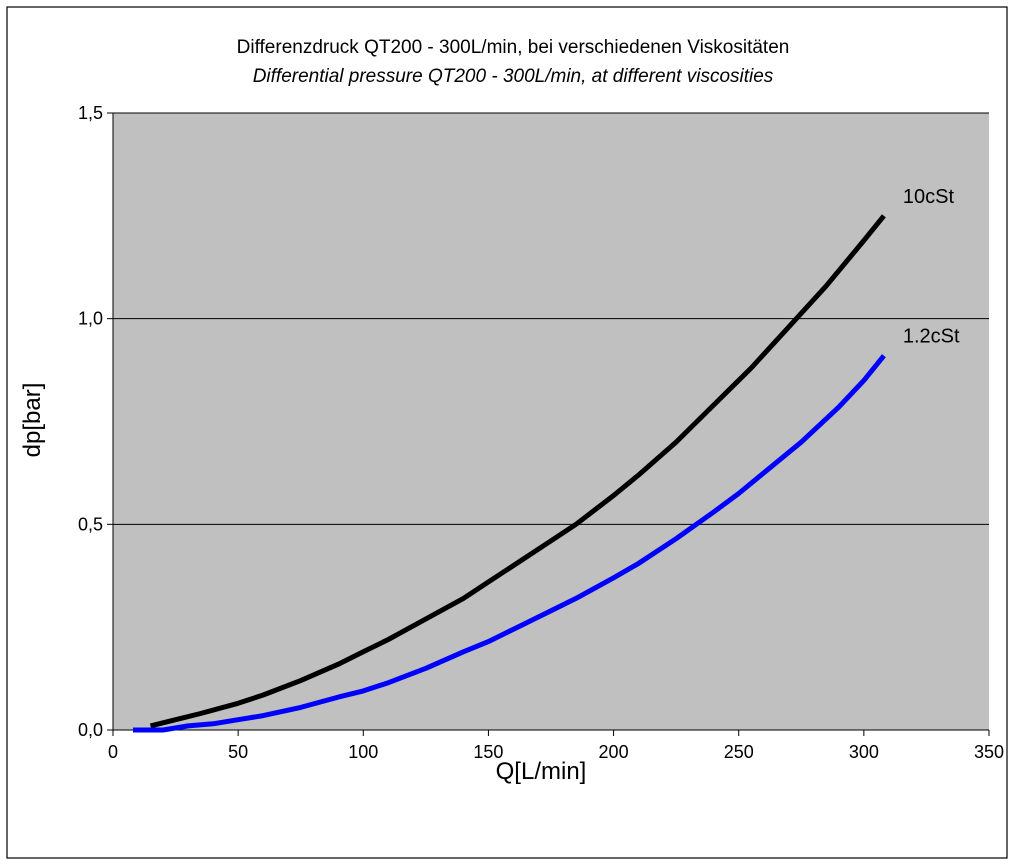 The image size is (1014, 865). Describe the element at coordinates (739, 752) in the screenshot. I see `x-tick-label-5: 250` at that location.